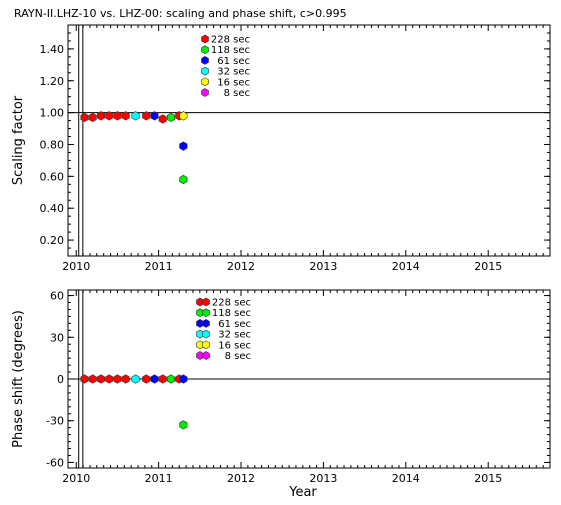 The image size is (561, 505). Describe the element at coordinates (55, 421) in the screenshot. I see `y-tick-label: -30` at that location.